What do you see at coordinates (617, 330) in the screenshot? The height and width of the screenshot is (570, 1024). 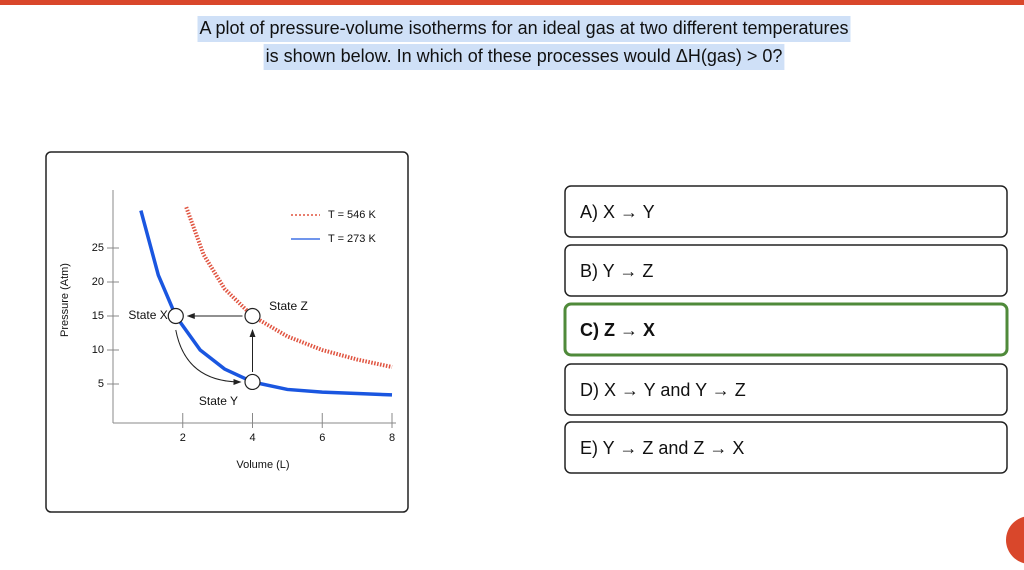 I see `option-label: C) Z → X` at bounding box center [617, 330].